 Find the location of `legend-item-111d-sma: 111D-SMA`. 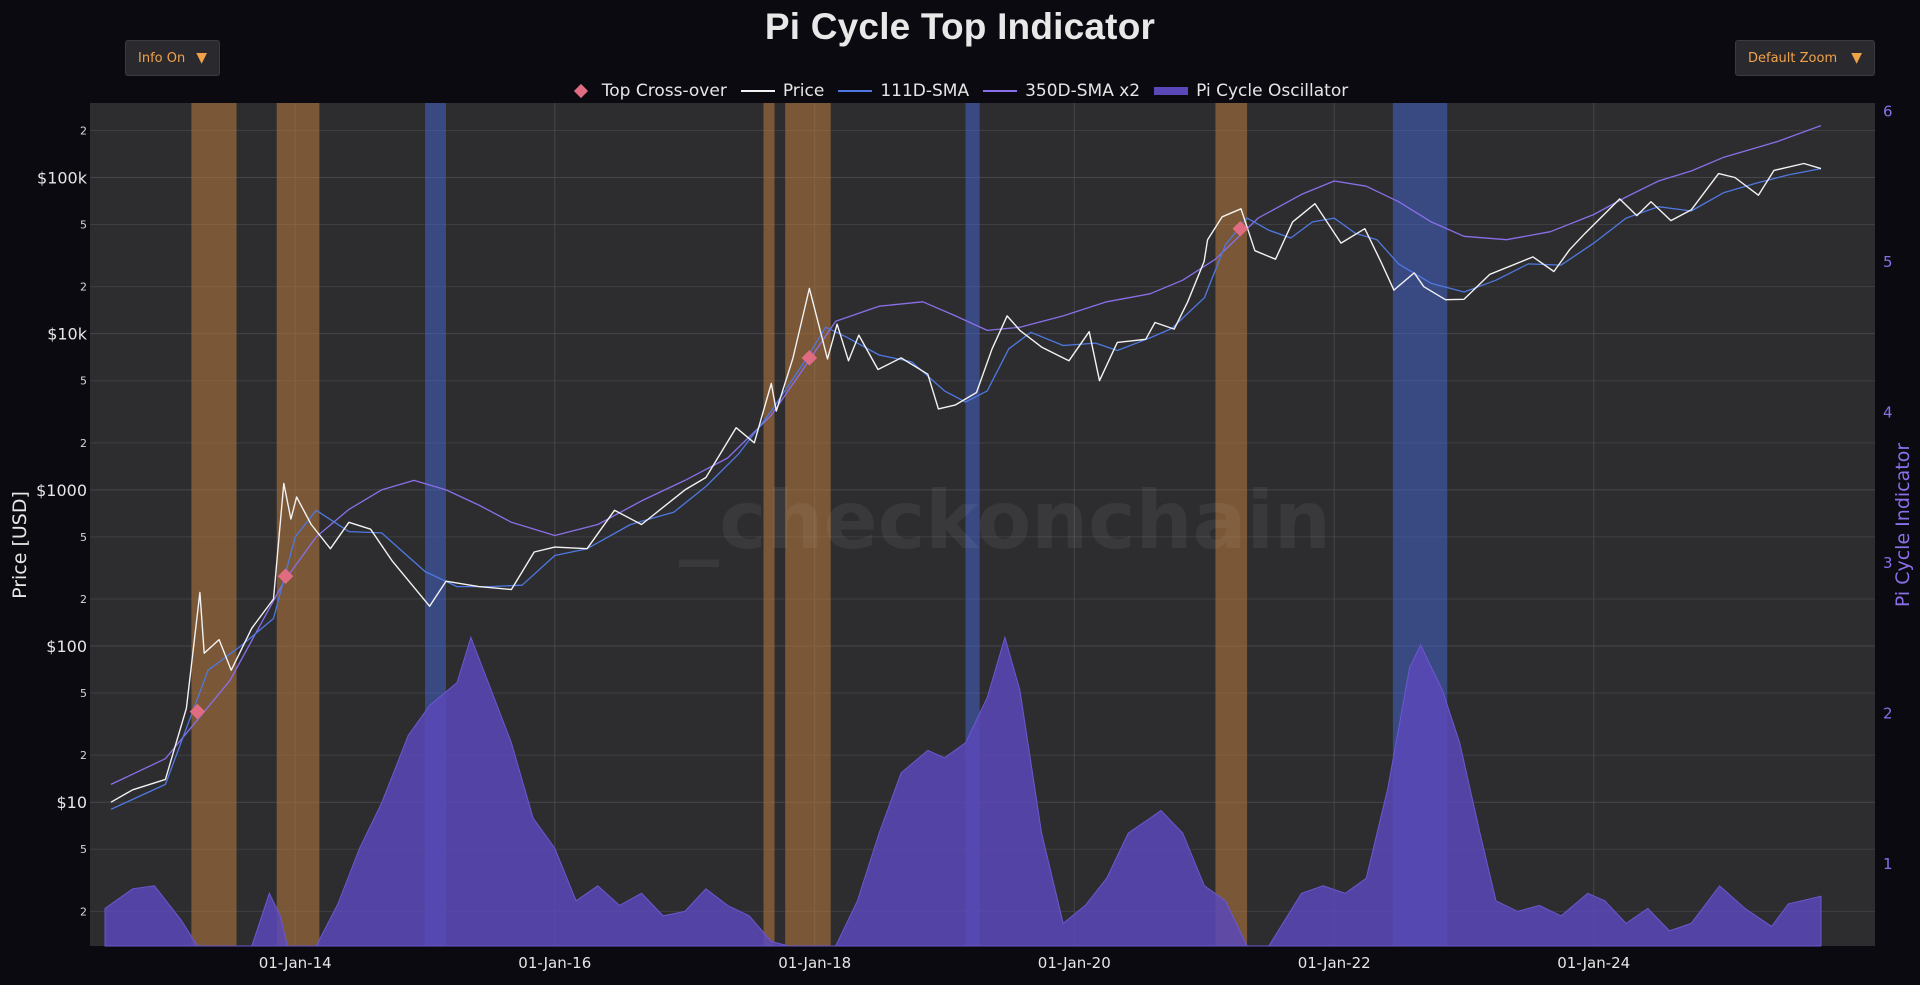

legend-item-111d-sma: 111D-SMA is located at coordinates (903, 91).